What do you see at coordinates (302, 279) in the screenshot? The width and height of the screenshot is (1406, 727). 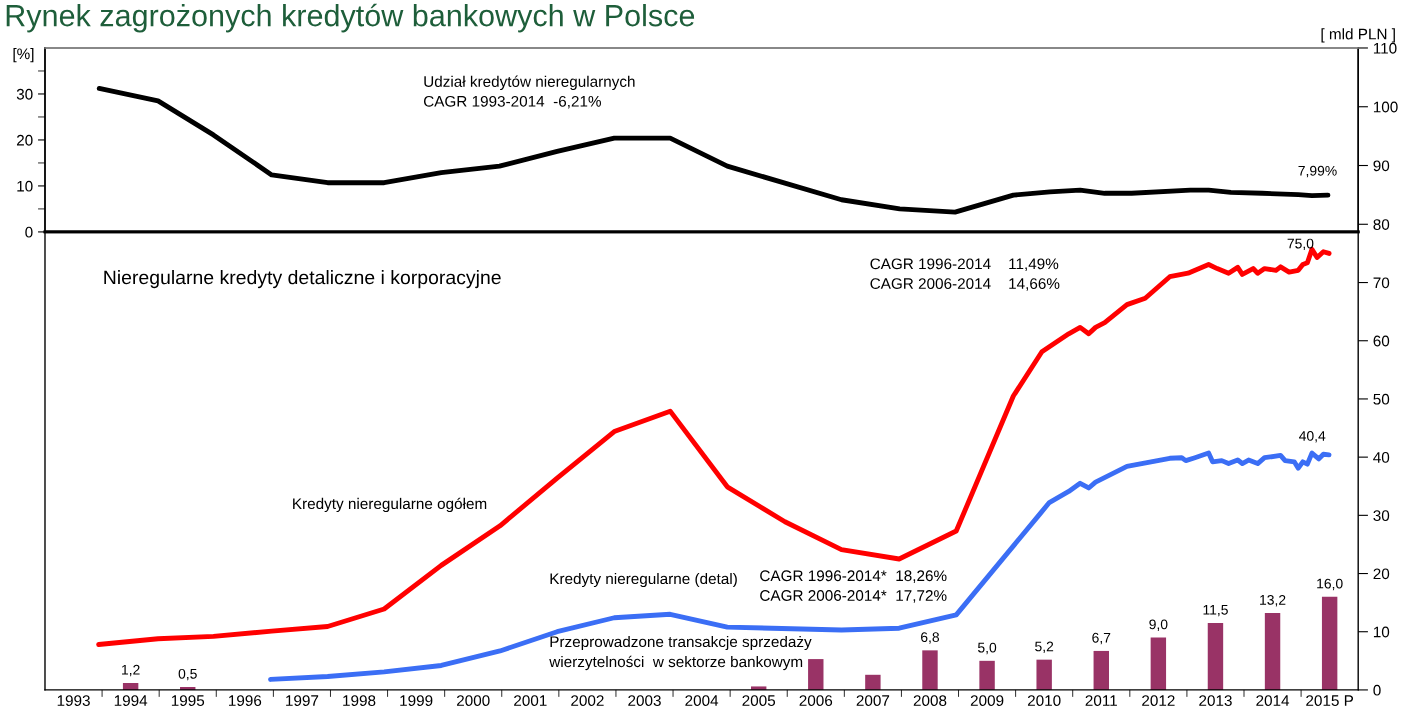 I see `annotation: Nieregularne kredyty detaliczne i korporacyjne` at bounding box center [302, 279].